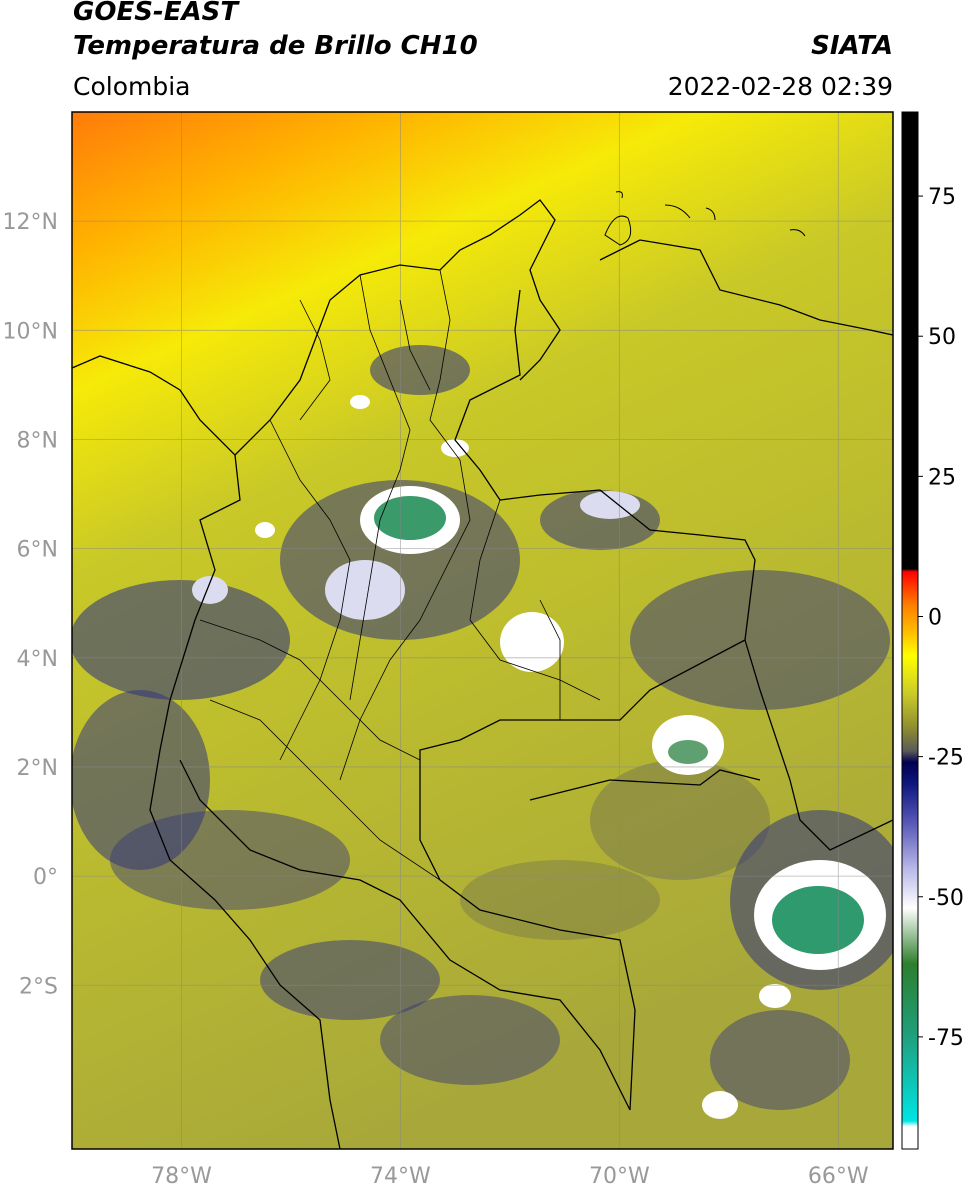  Describe the element at coordinates (942, 197) in the screenshot. I see `colorbar-tick-label: 75` at that location.